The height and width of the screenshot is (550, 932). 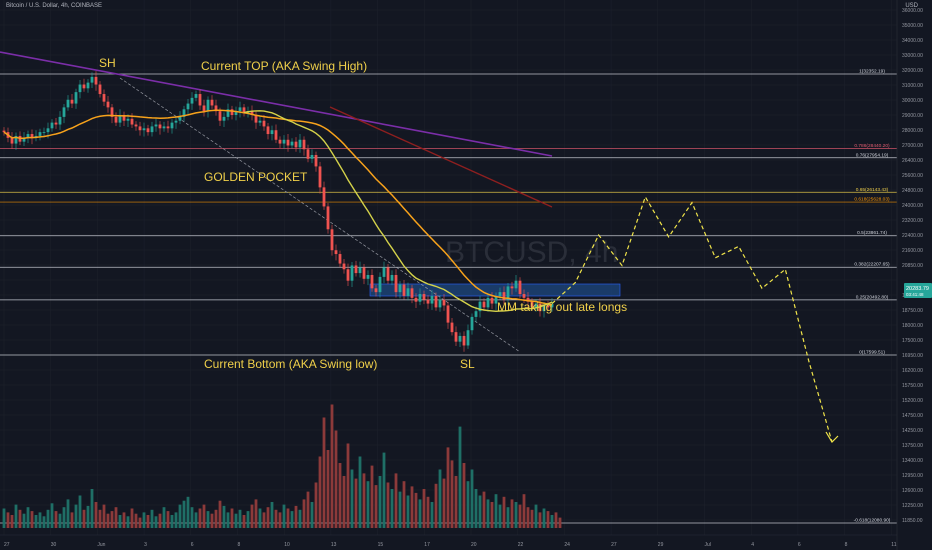 What do you see at coordinates (614, 545) in the screenshot?
I see `time-tick-label: 27` at bounding box center [614, 545].